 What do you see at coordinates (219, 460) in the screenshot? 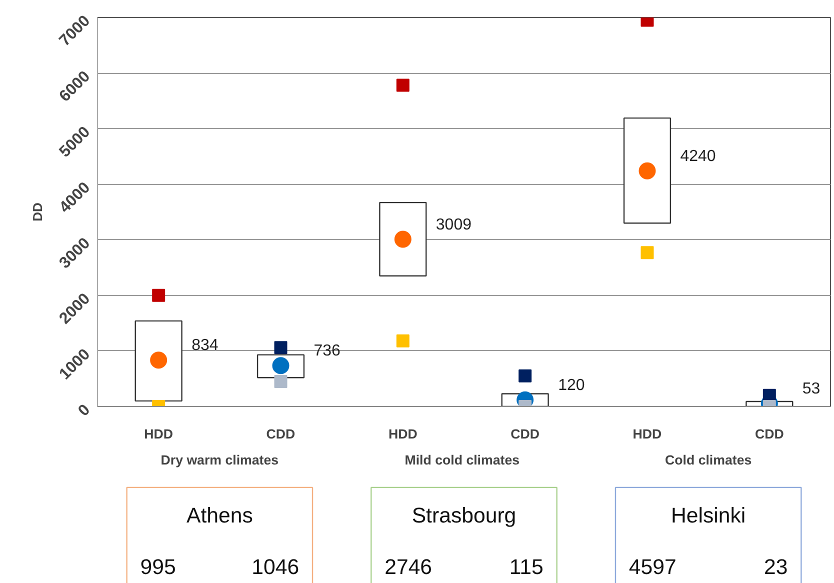
I see `text: Dry warm climates` at bounding box center [219, 460].